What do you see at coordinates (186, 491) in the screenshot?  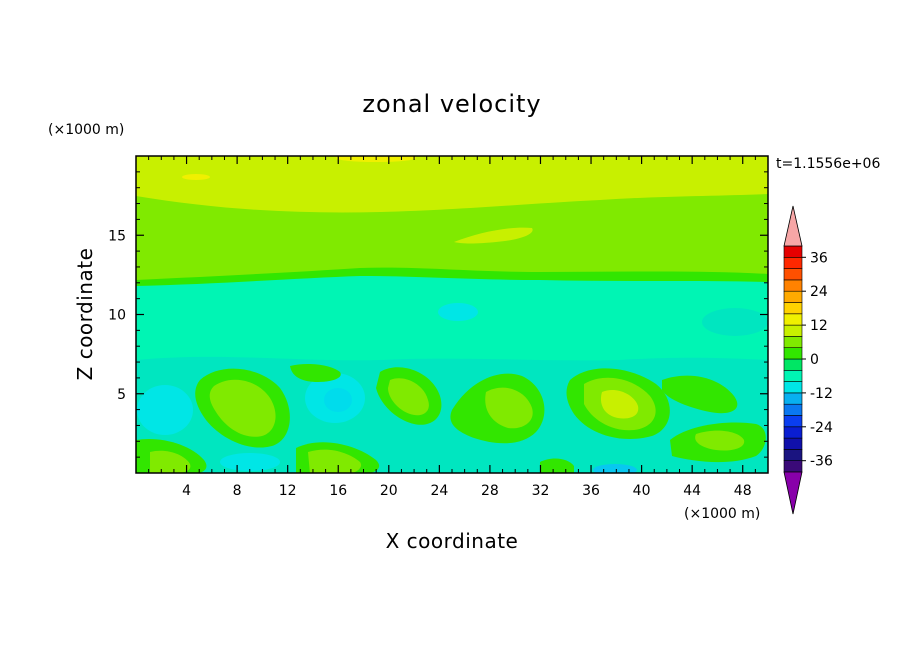 I see `x-tick-label: 4` at bounding box center [186, 491].